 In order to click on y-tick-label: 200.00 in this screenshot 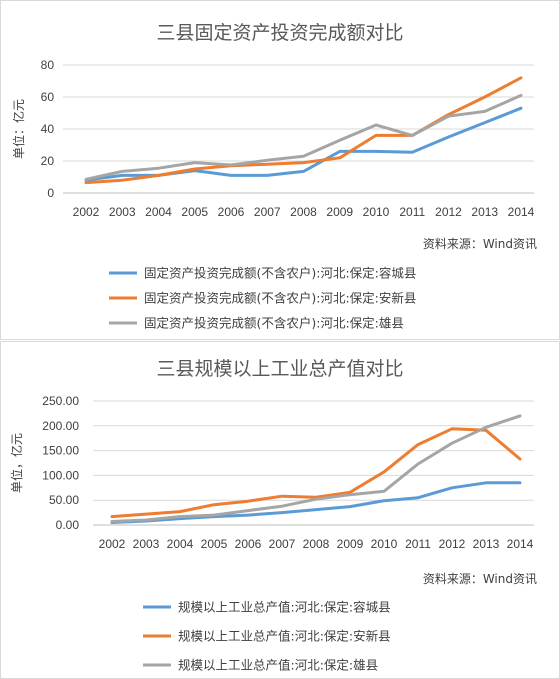, I will do `click(60, 426)`.